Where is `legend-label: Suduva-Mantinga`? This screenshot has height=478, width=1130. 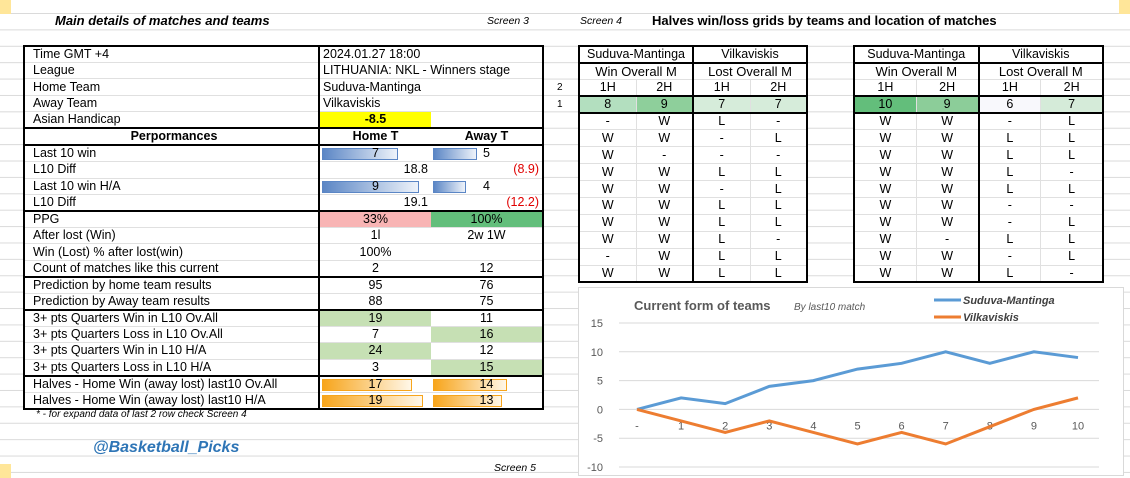
legend-label: Suduva-Mantinga is located at coordinates (1009, 301).